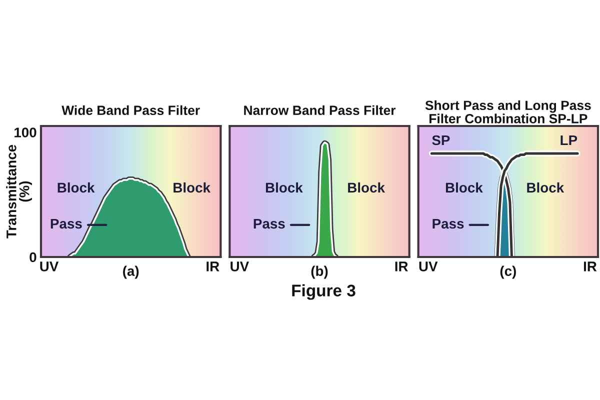  What do you see at coordinates (441, 140) in the screenshot?
I see `series-label: SP` at bounding box center [441, 140].